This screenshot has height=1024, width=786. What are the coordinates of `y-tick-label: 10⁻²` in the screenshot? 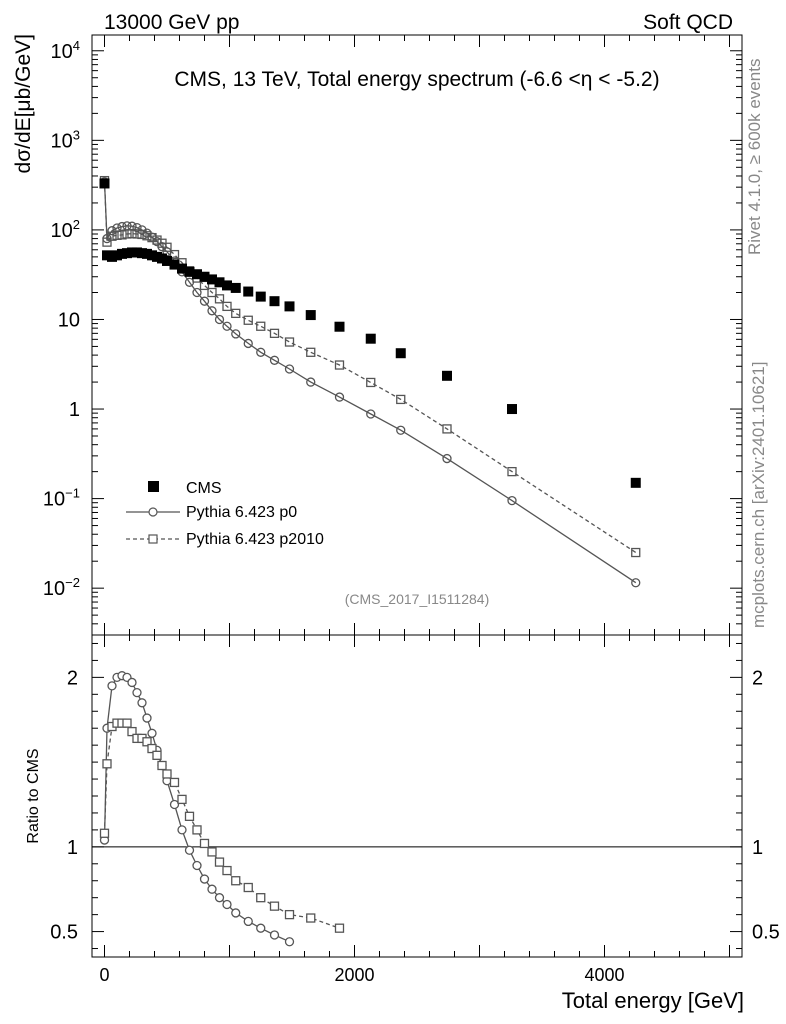 It's located at (61, 587).